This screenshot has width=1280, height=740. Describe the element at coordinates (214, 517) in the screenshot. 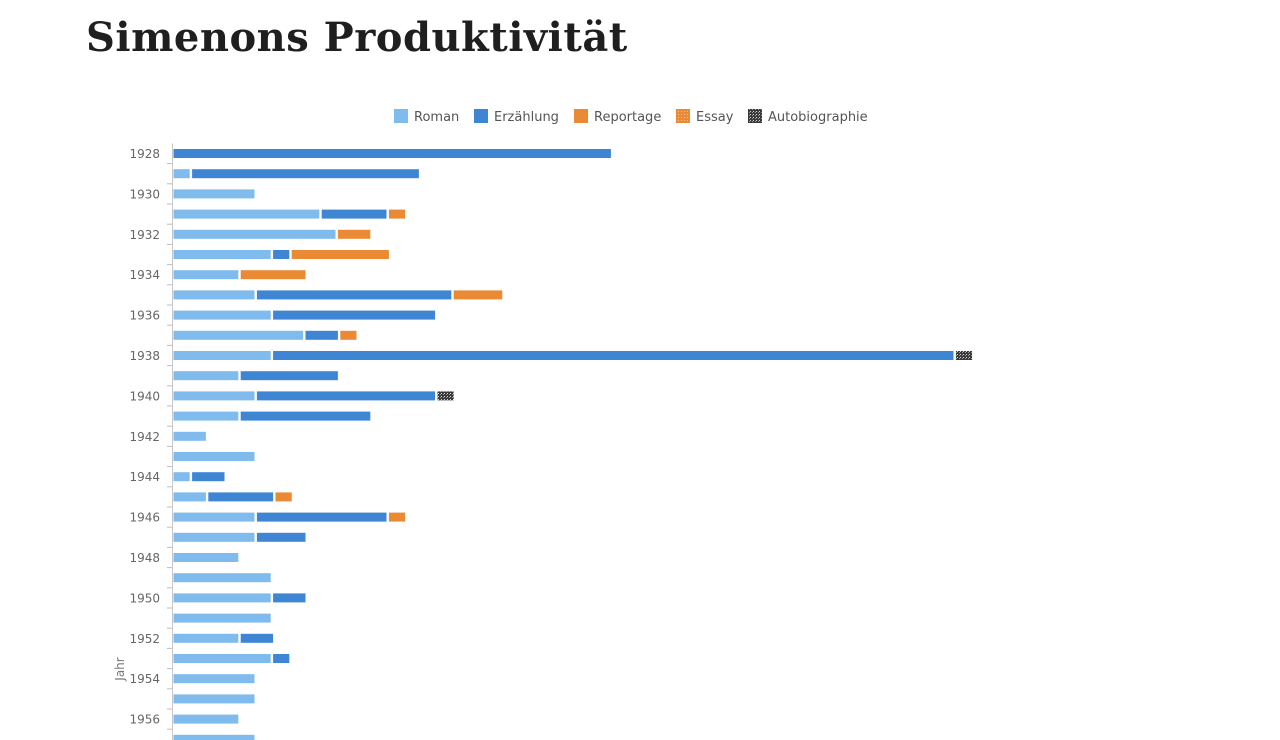

I see `bar-roman-1946` at that location.